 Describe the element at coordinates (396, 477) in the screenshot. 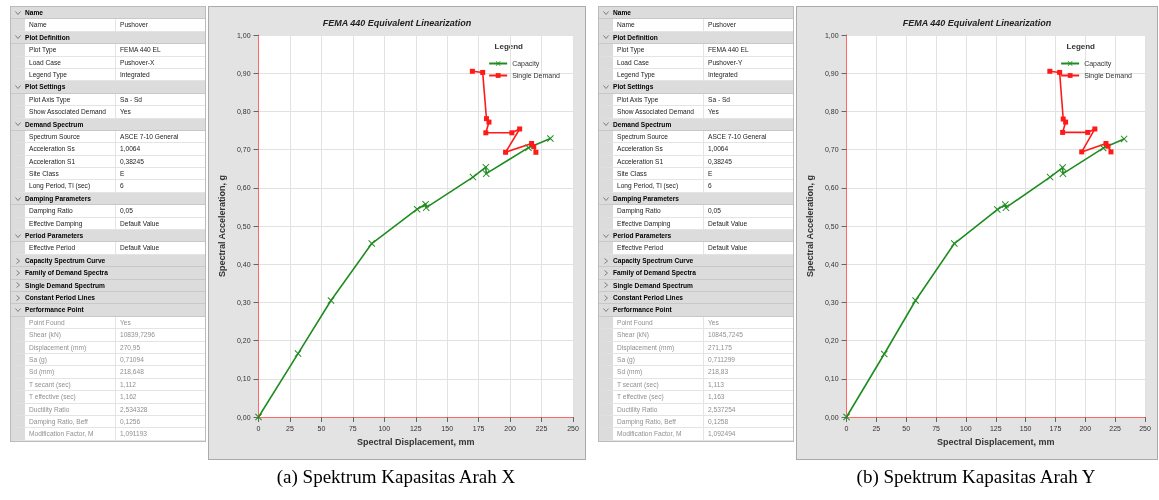

I see `text: (a) Spektrum Kapasitas Arah X` at that location.